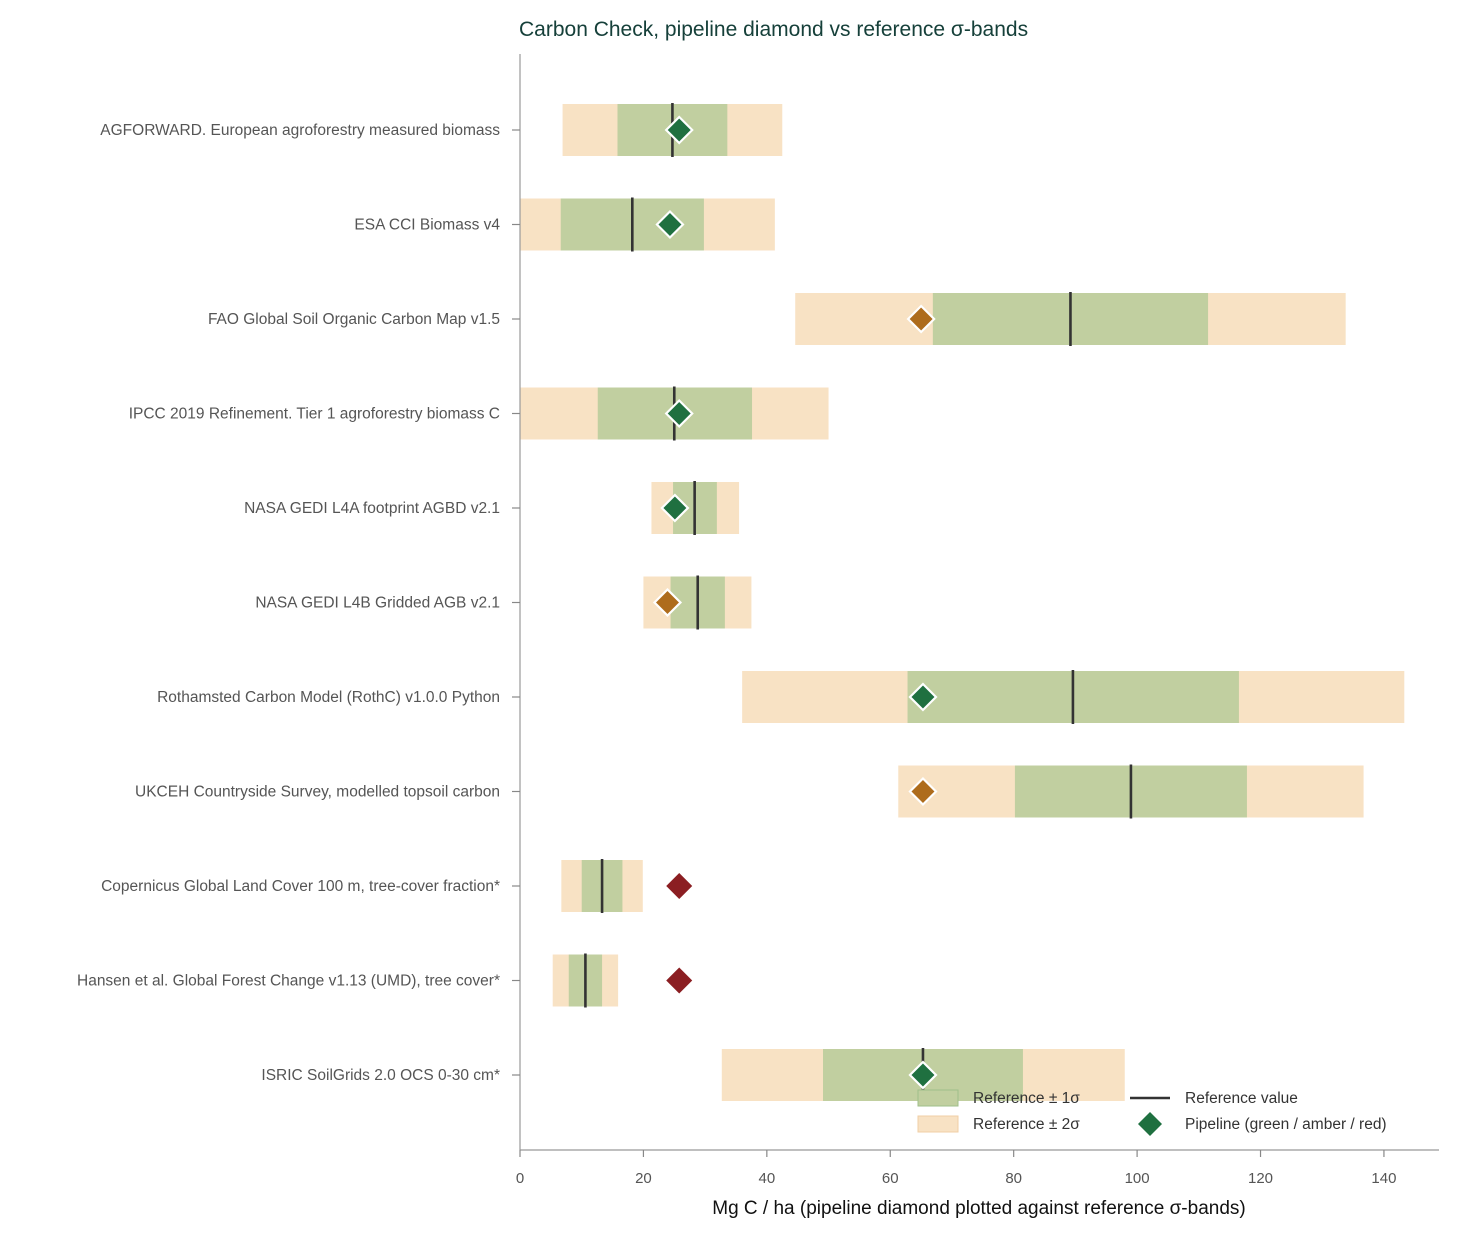  What do you see at coordinates (1137, 1178) in the screenshot?
I see `x-tick-label: 100` at bounding box center [1137, 1178].